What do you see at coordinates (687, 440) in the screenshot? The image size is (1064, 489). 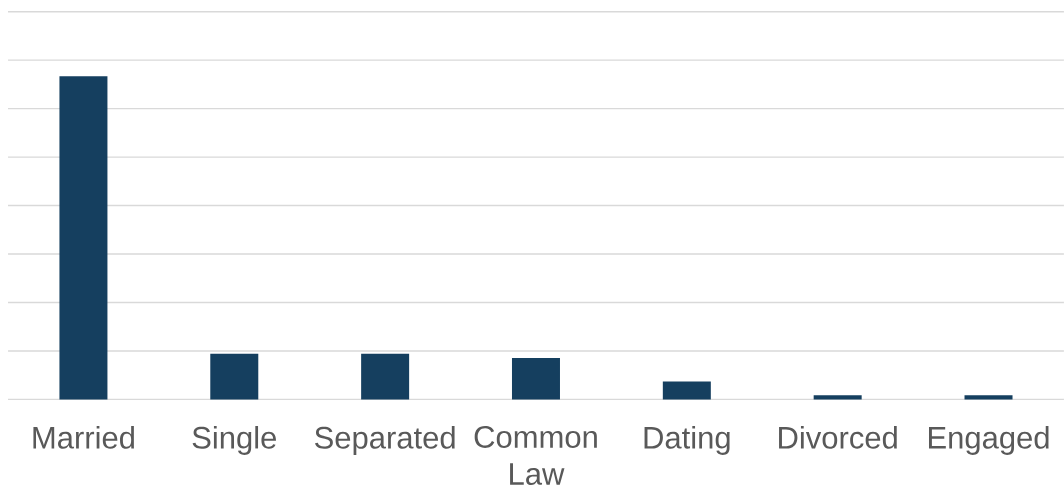 I see `x-tick-label: Dating` at bounding box center [687, 440].